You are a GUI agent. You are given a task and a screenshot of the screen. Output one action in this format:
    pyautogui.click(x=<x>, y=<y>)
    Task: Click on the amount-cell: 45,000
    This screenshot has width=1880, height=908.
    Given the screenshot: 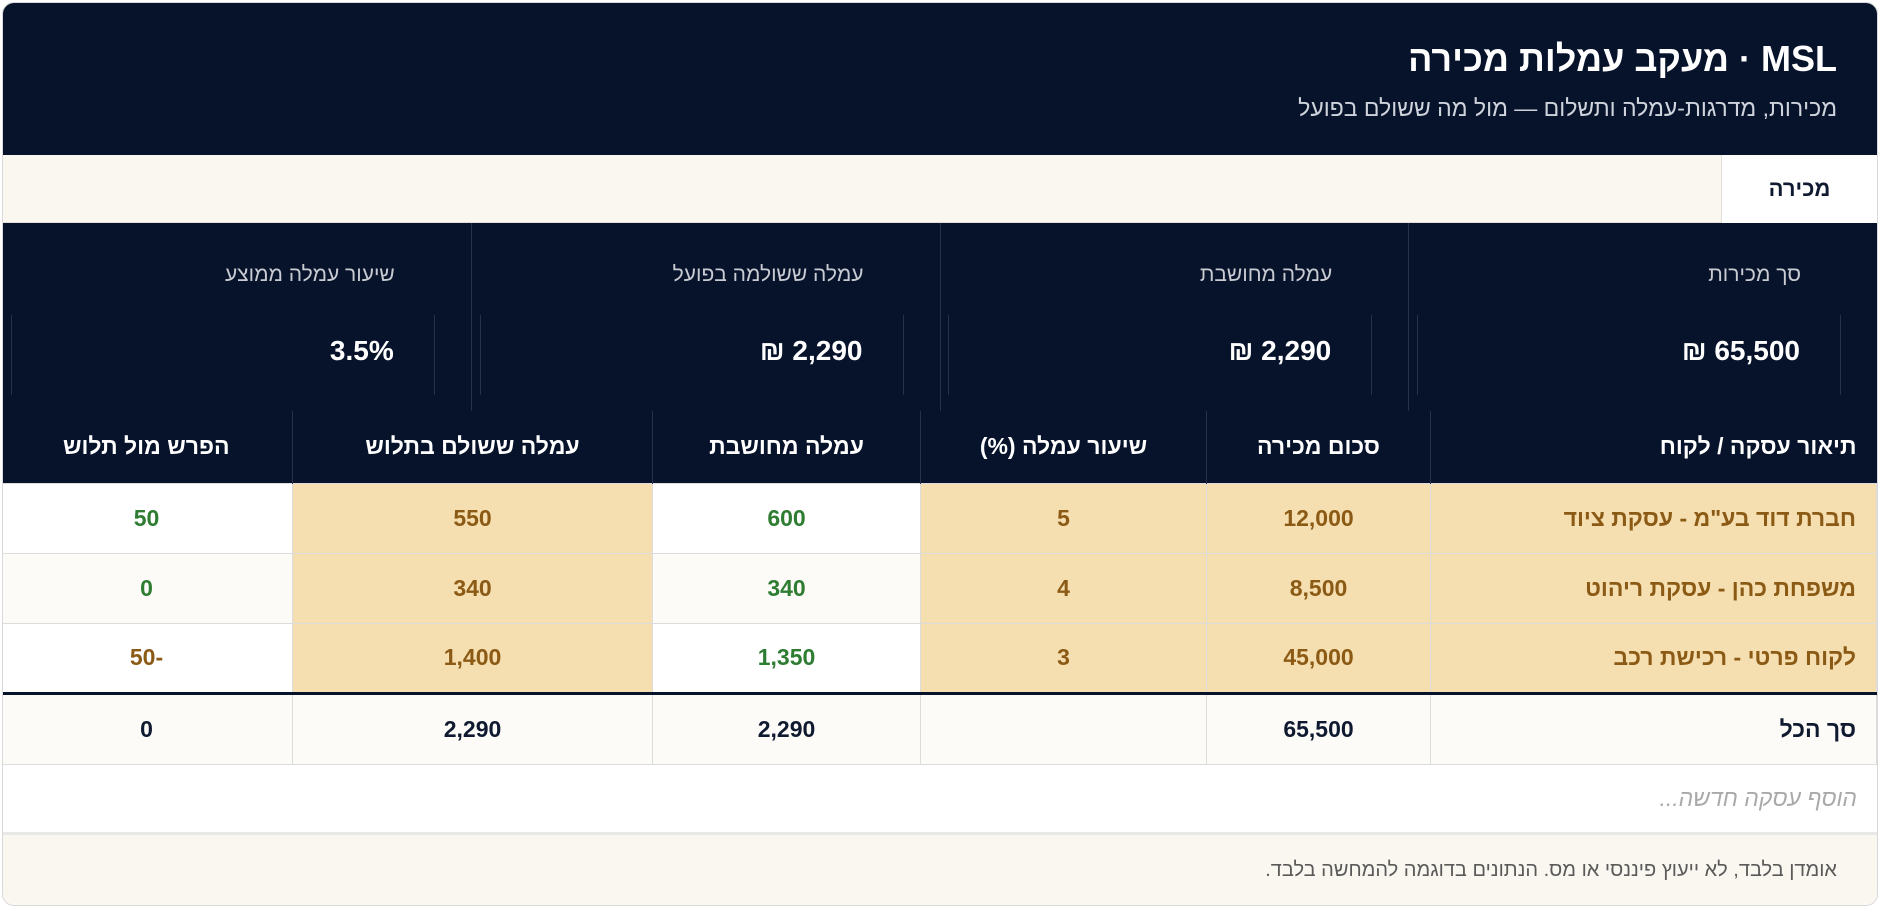 What is the action you would take?
    pyautogui.click(x=1318, y=658)
    